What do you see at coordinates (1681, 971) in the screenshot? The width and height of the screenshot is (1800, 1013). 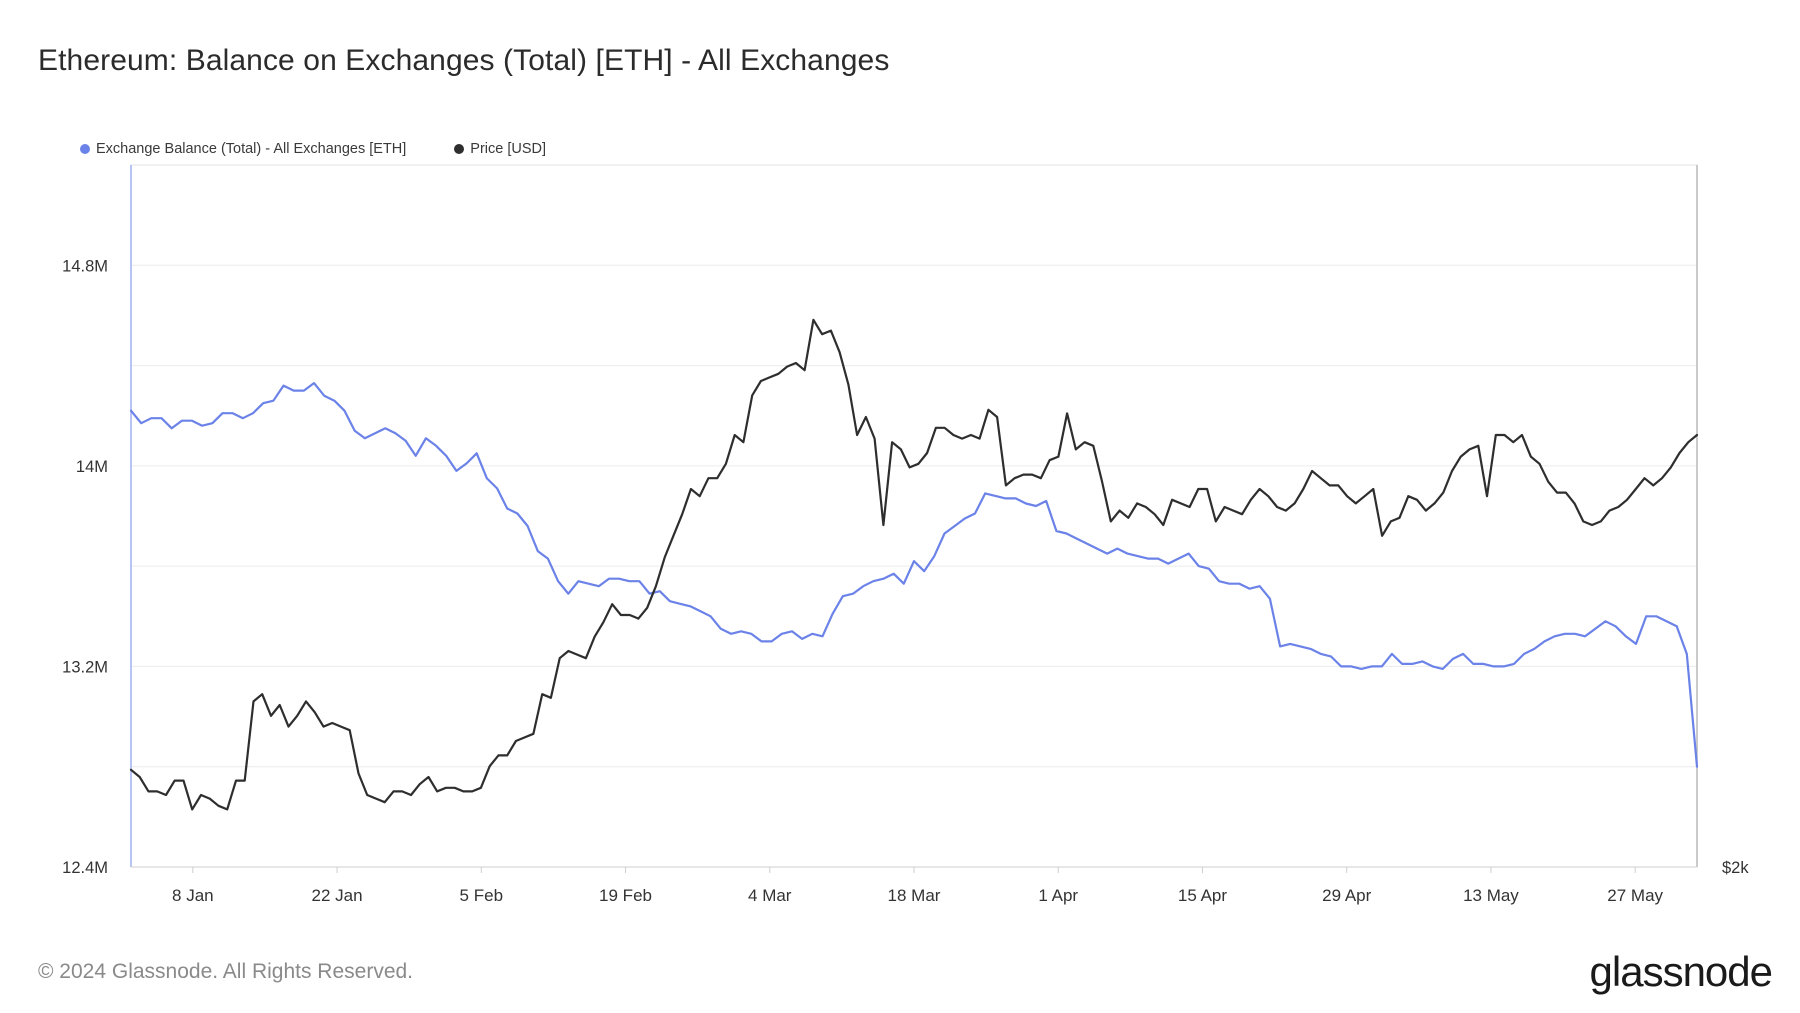 I see `glassnode-logo: glassnode` at bounding box center [1681, 971].